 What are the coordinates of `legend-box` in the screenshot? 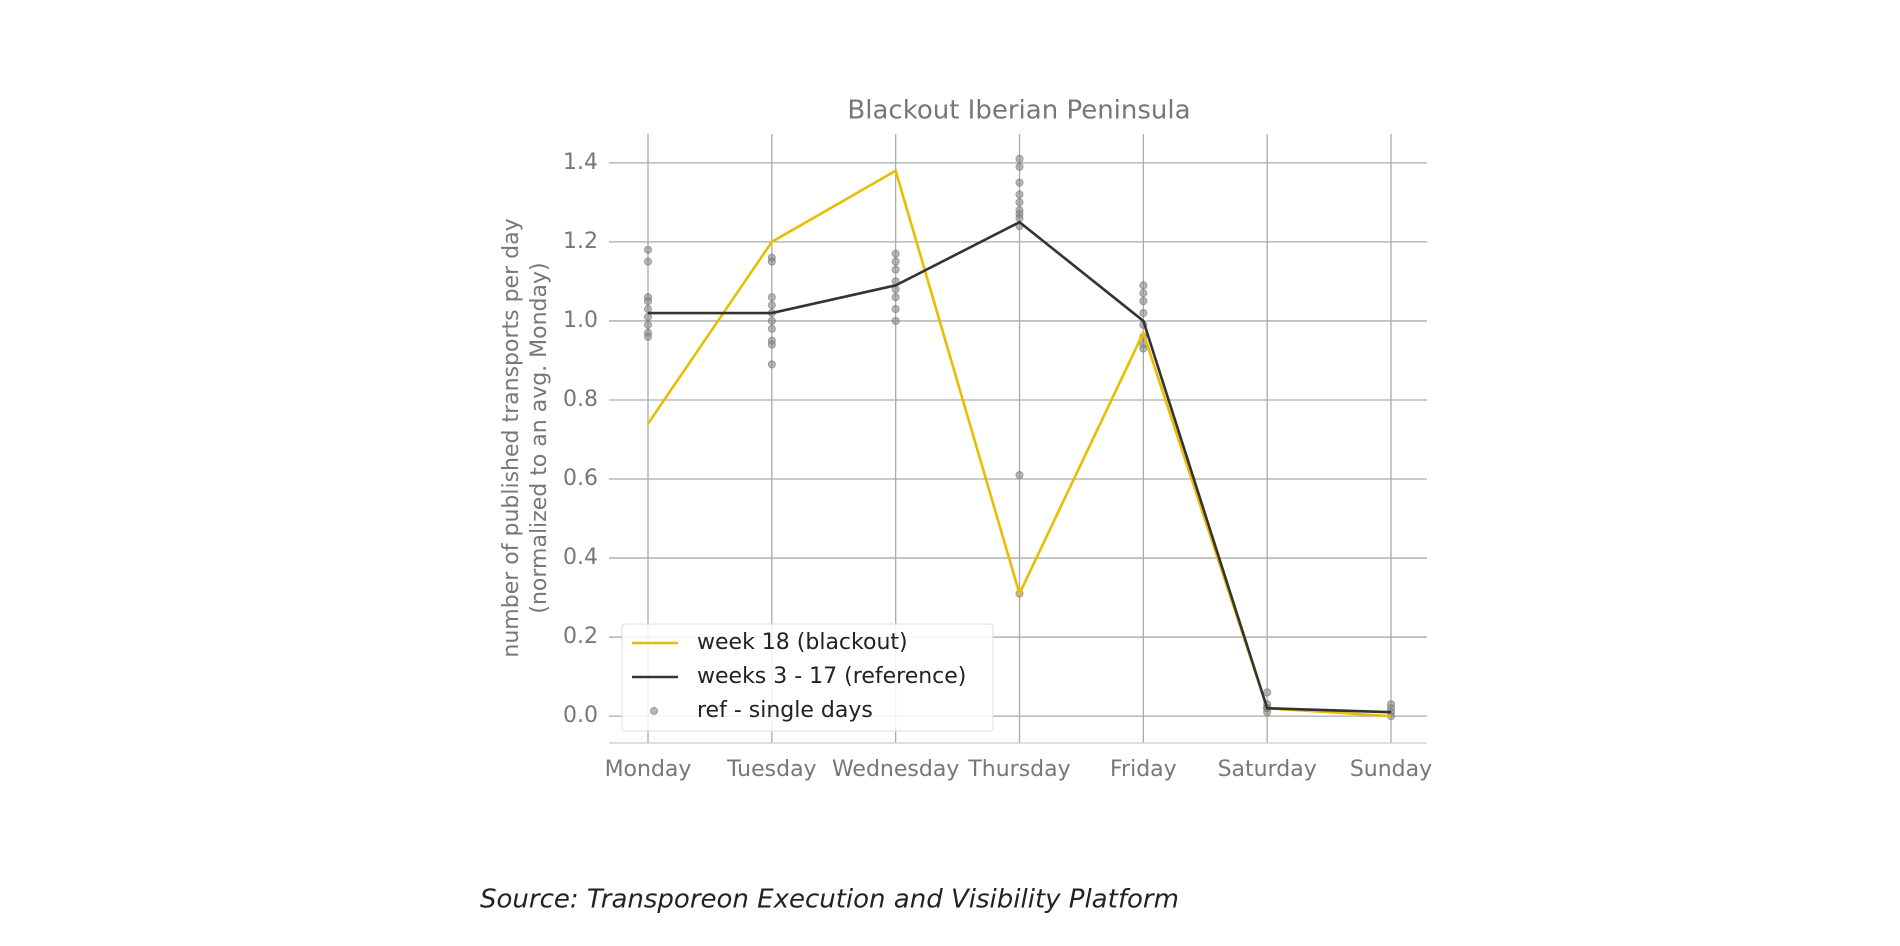 It's located at (807, 677).